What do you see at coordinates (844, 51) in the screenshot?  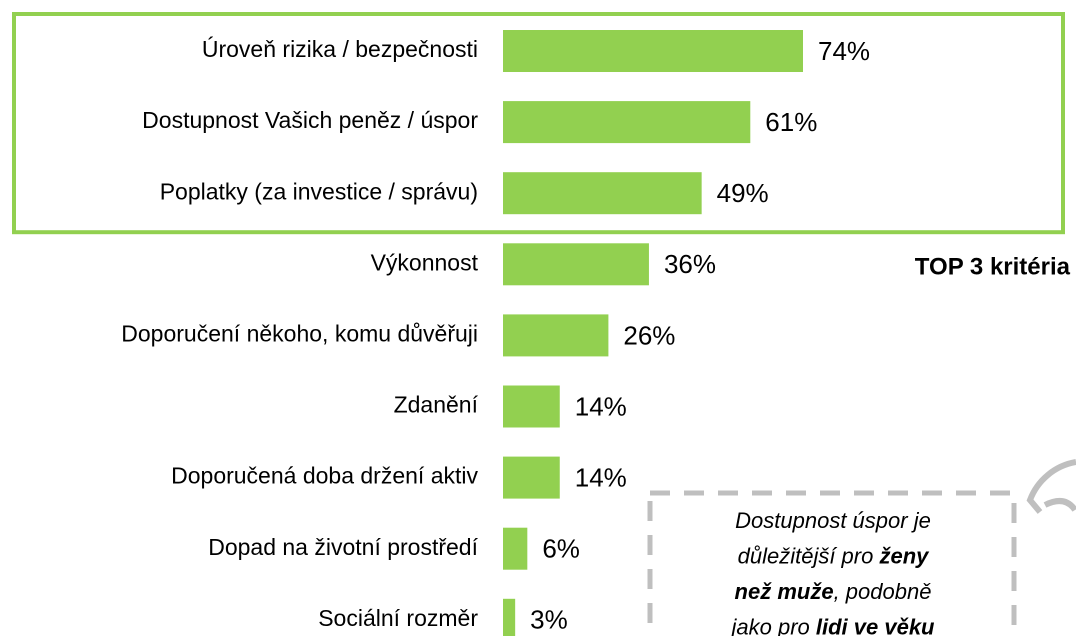 I see `value-label: 74%` at bounding box center [844, 51].